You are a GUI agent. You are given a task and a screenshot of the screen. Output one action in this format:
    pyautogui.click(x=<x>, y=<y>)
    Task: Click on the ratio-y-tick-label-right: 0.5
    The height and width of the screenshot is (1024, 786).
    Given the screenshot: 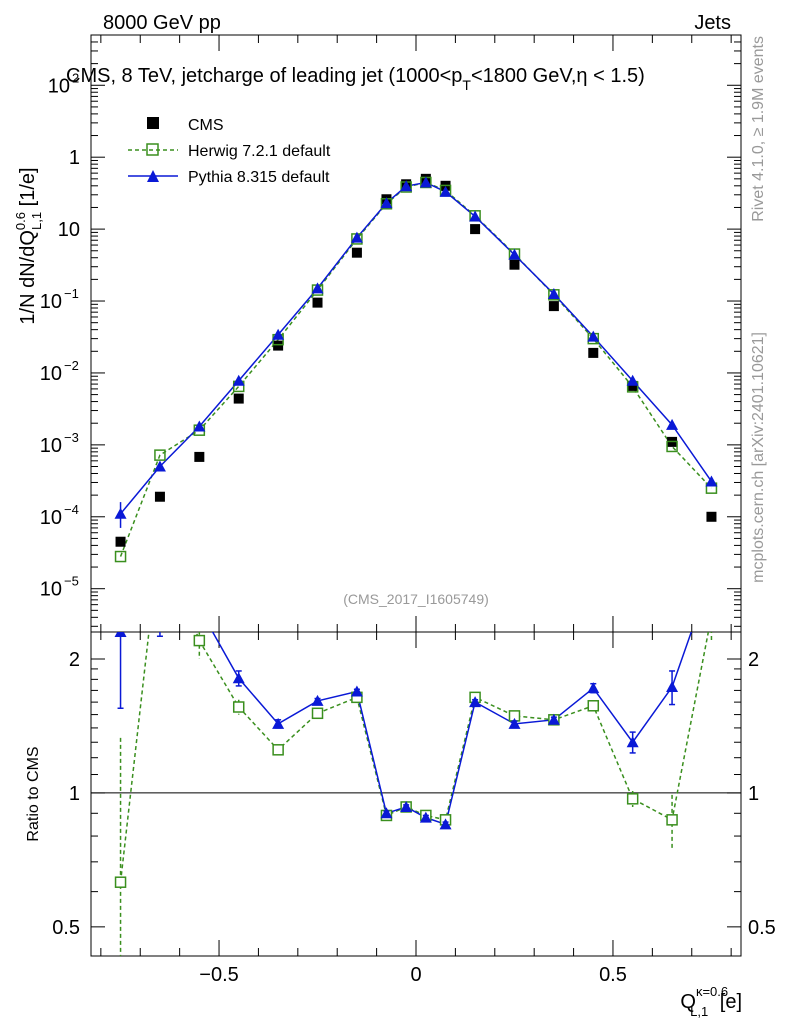 What is the action you would take?
    pyautogui.click(x=762, y=928)
    